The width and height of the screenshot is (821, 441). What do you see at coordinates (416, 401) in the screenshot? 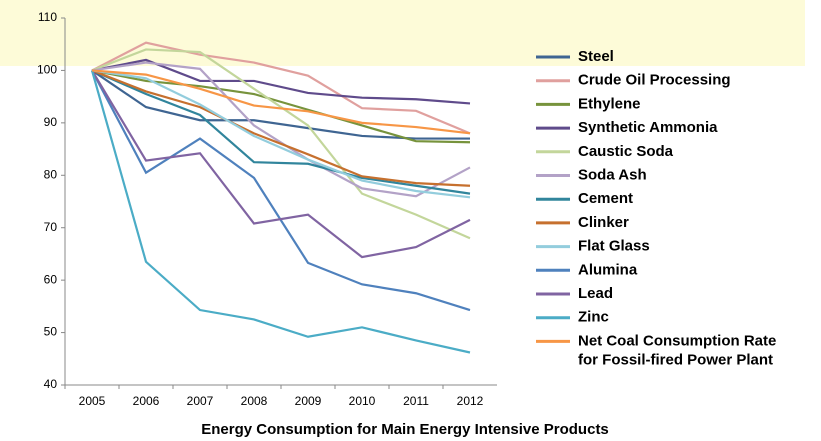
I see `x-tick-label: 2011` at bounding box center [416, 401].